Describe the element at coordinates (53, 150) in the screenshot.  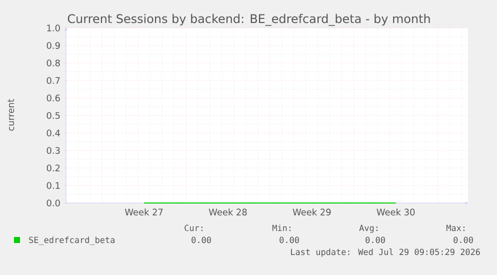
I see `y-tick-label: 0.3` at that location.